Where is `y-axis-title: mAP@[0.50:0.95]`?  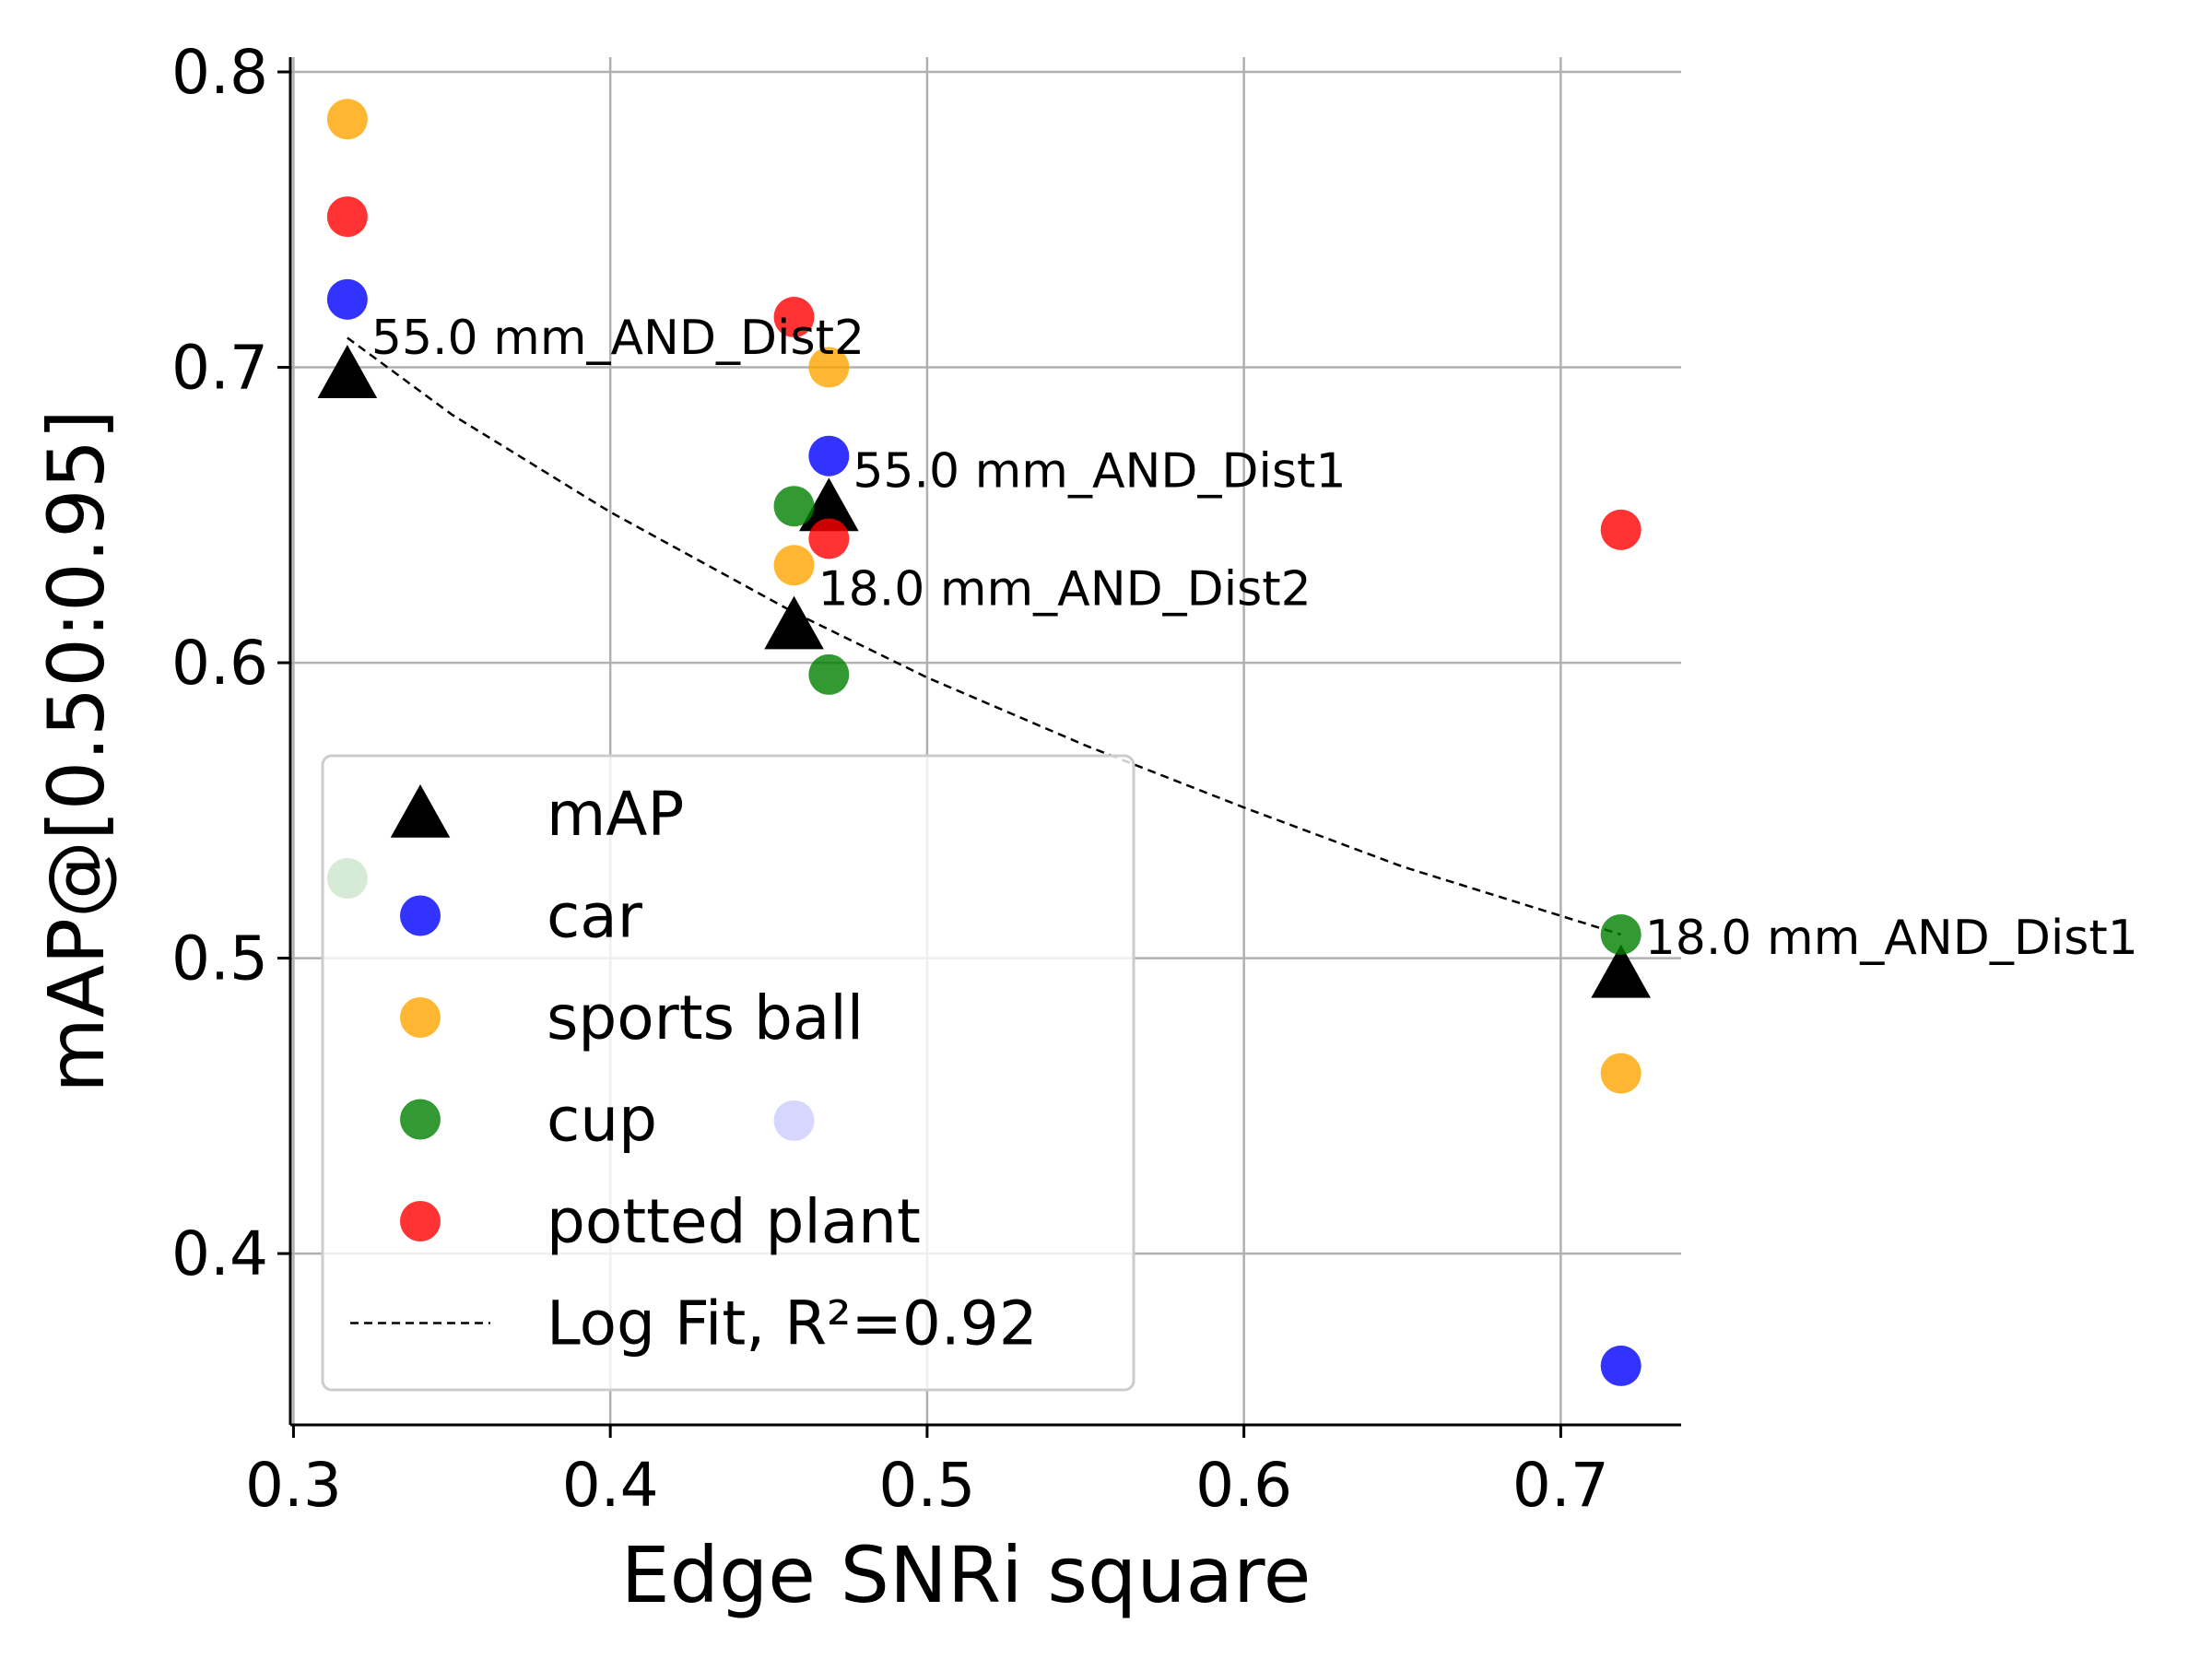 y-axis-title: mAP@[0.50:0.95] is located at coordinates (76, 751).